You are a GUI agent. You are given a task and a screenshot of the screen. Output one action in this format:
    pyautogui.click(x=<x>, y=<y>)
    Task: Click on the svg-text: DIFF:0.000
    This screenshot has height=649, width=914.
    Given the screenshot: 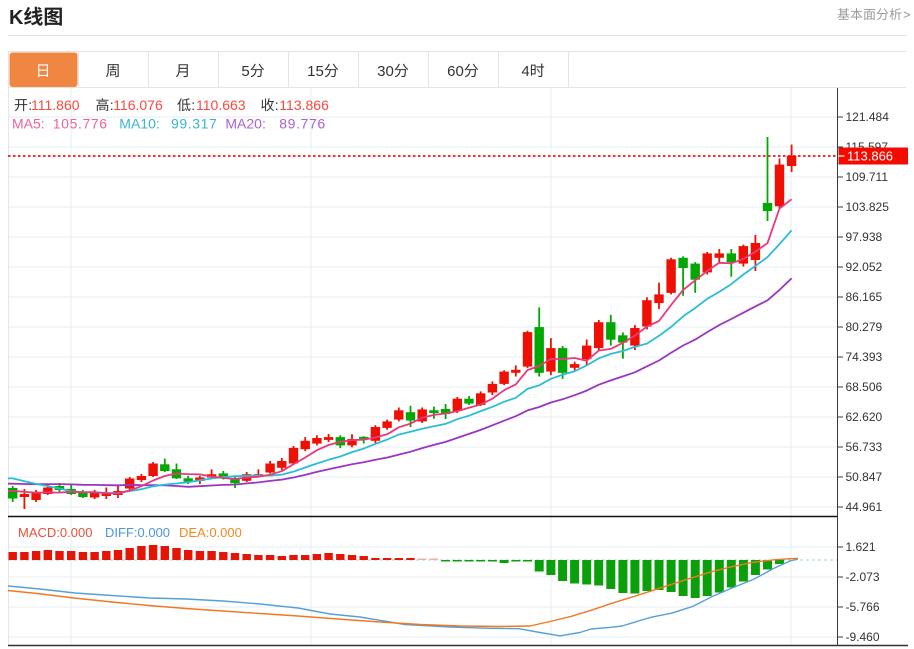 What is the action you would take?
    pyautogui.click(x=137, y=532)
    